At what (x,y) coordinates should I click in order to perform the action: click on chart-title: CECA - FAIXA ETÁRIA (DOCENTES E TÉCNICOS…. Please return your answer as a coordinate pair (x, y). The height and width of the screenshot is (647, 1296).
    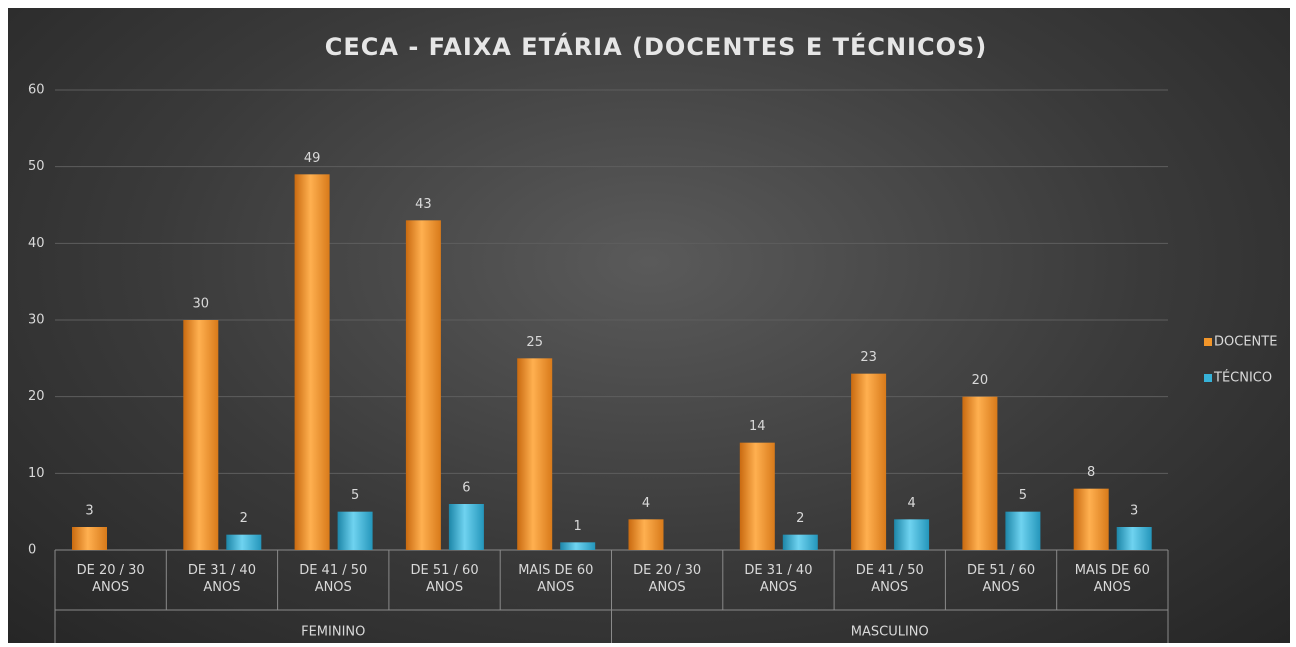
    Looking at the image, I should click on (656, 46).